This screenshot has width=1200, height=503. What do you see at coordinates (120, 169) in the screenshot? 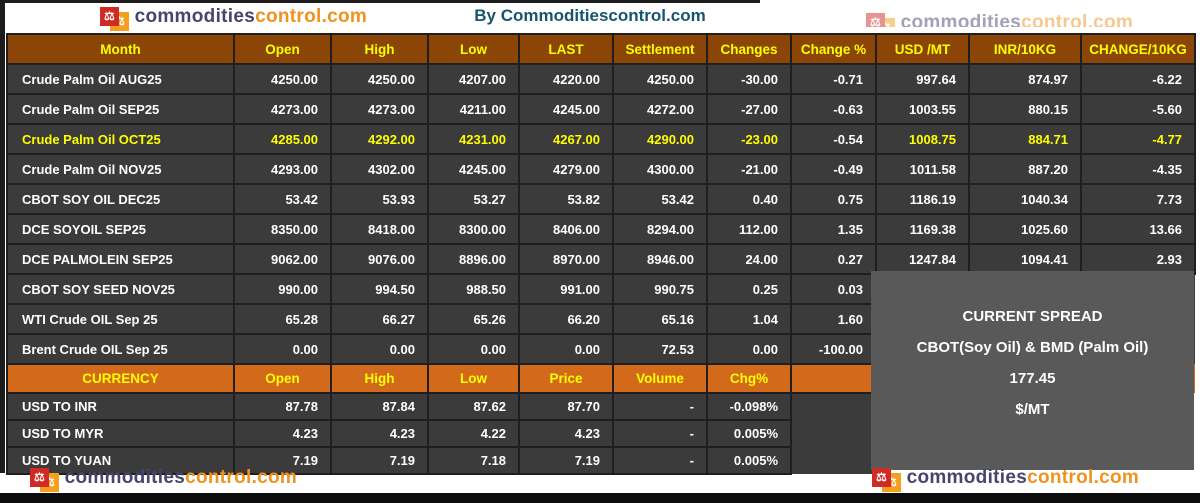
I see `month-cell: Crude Palm Oil NOV25` at bounding box center [120, 169].